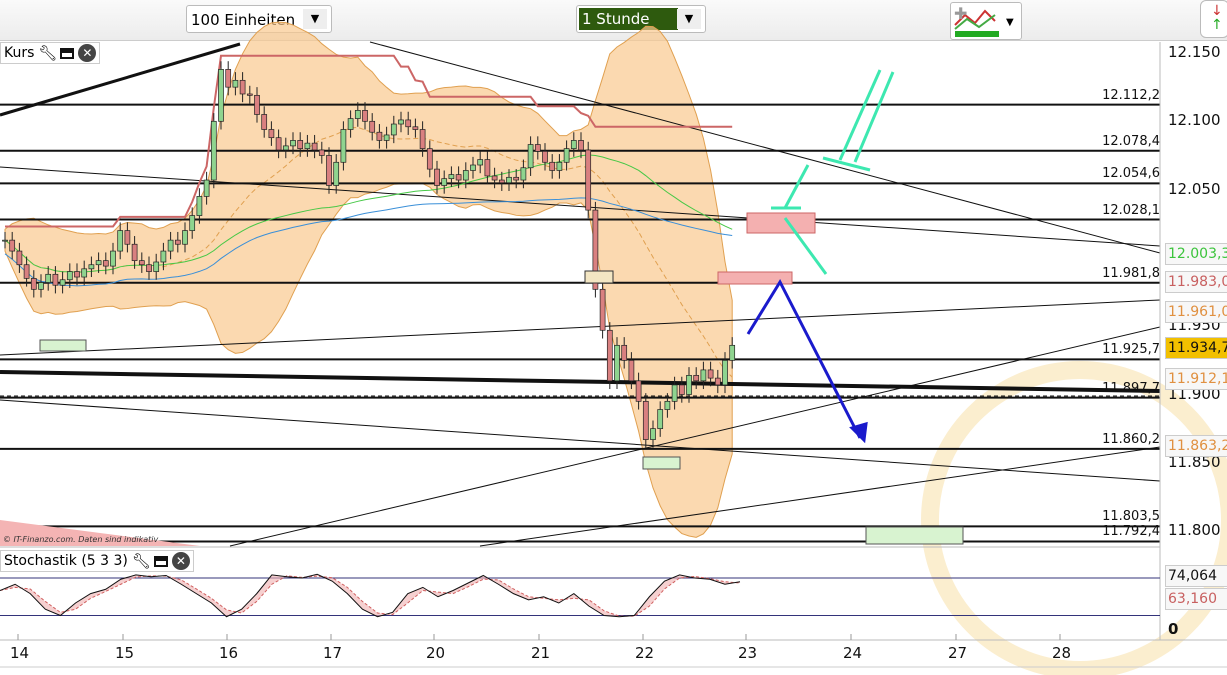  Describe the element at coordinates (259, 19) in the screenshot. I see `units-select: 100 Einheiten ▼` at that location.